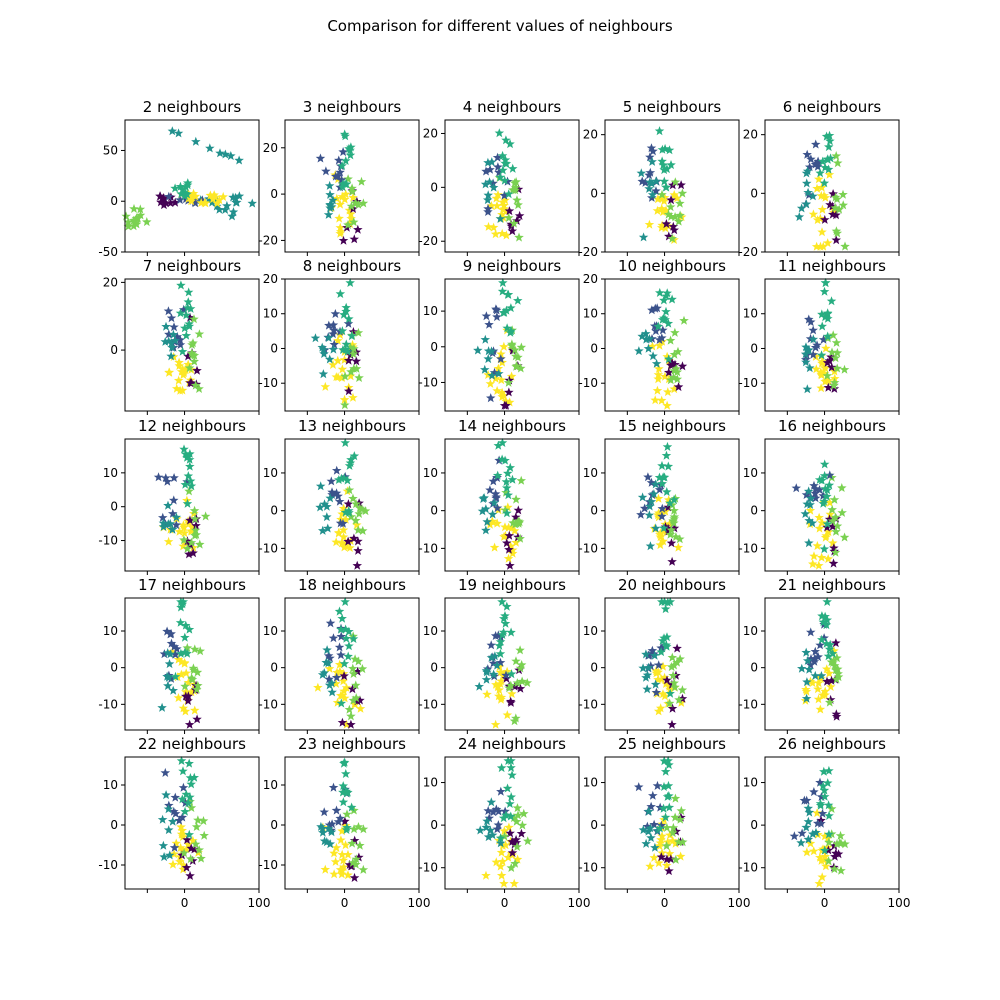 The width and height of the screenshot is (1000, 1000). I want to click on y-tick-label: -20, so click(588, 252).